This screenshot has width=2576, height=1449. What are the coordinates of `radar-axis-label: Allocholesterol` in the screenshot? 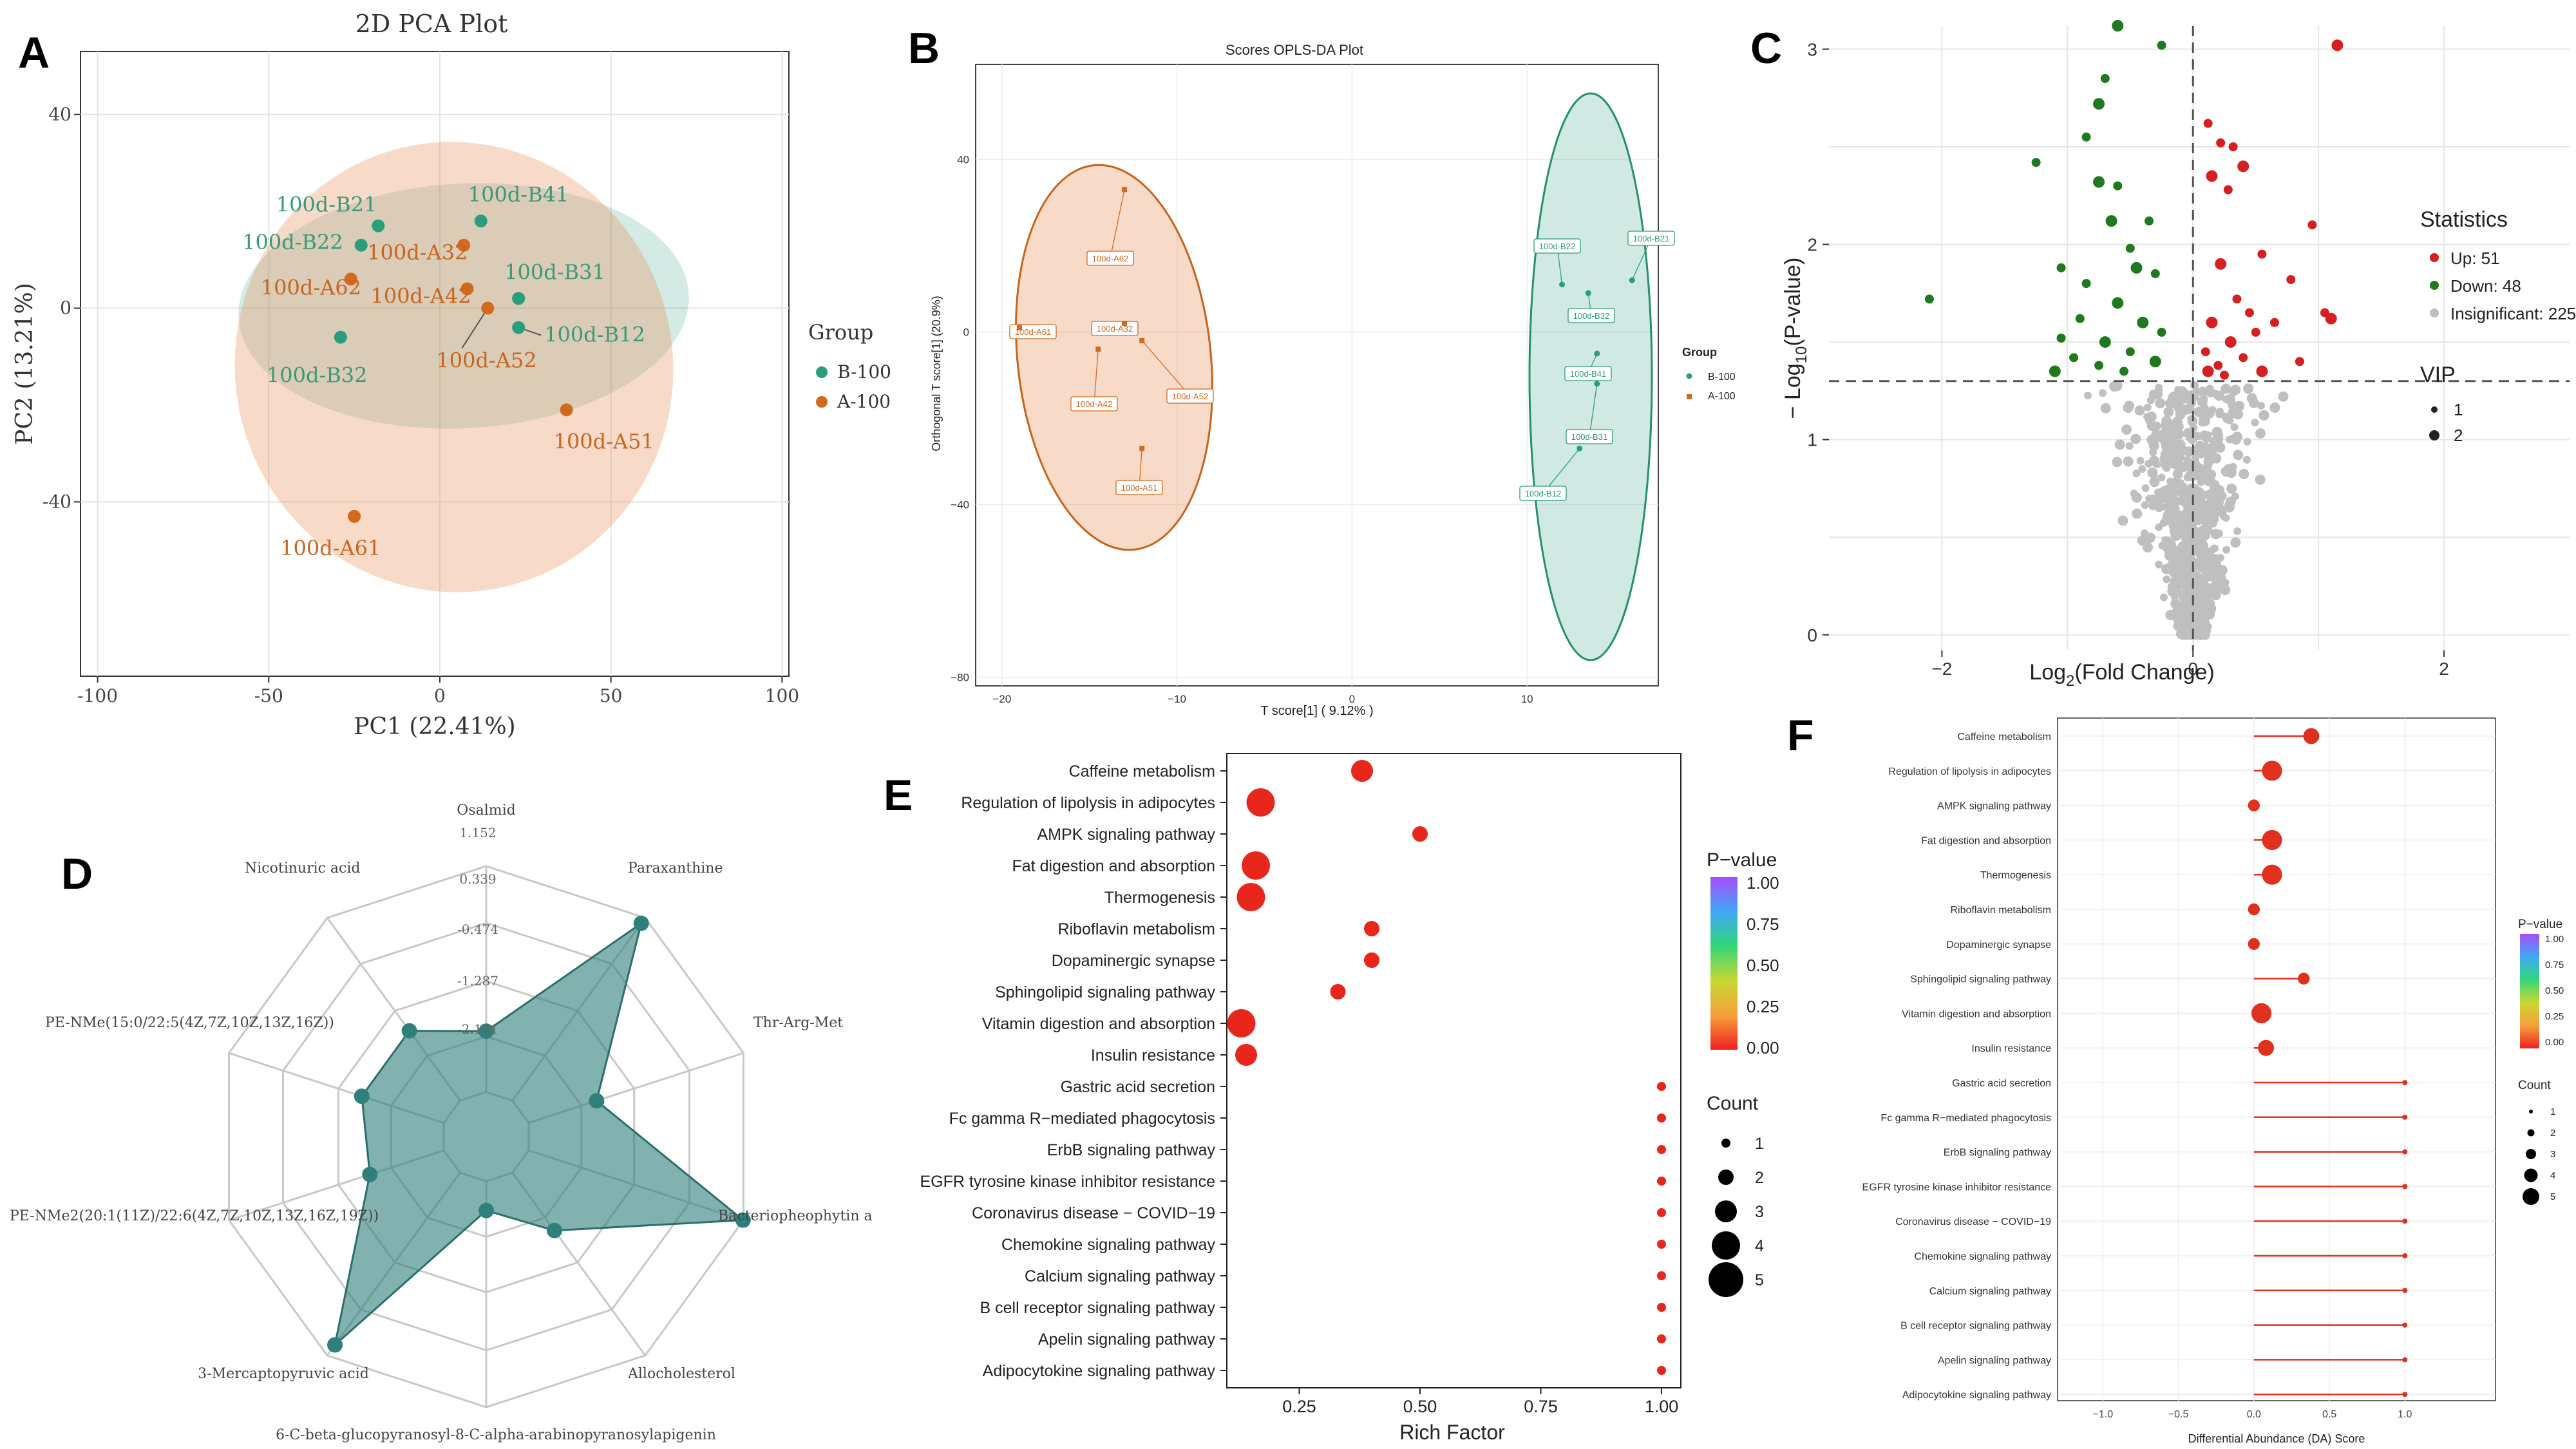 It's located at (681, 1374).